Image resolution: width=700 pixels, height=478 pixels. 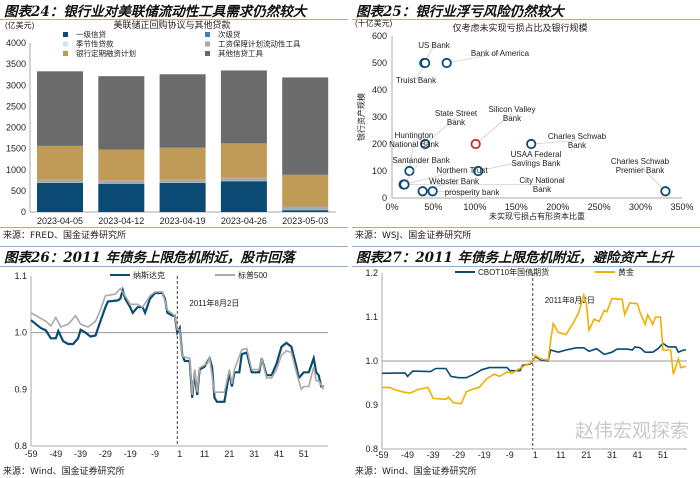 I want to click on x-tick-label: 250%, so click(x=599, y=207).